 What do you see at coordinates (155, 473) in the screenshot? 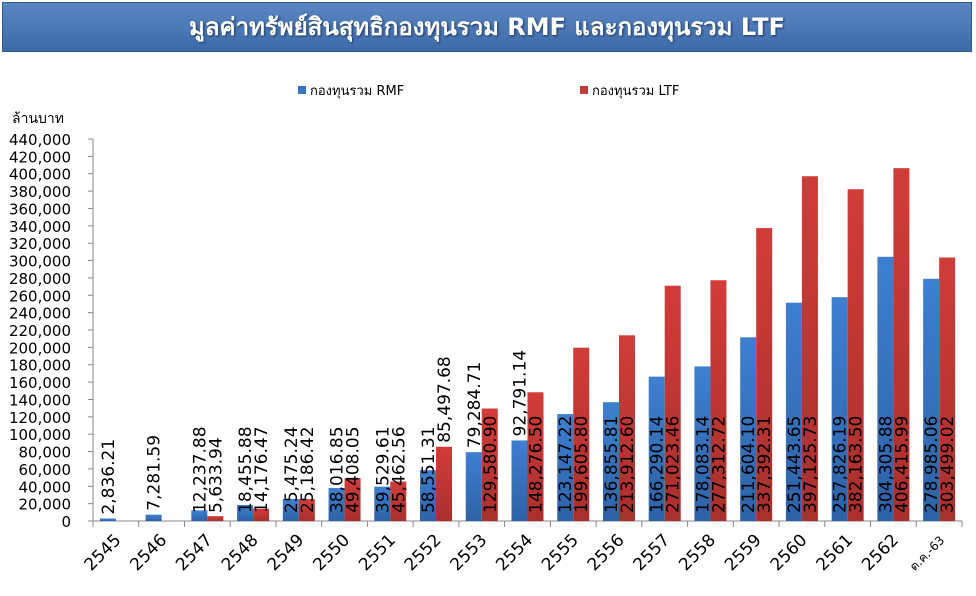
I see `data-label: 7,281.59` at bounding box center [155, 473].